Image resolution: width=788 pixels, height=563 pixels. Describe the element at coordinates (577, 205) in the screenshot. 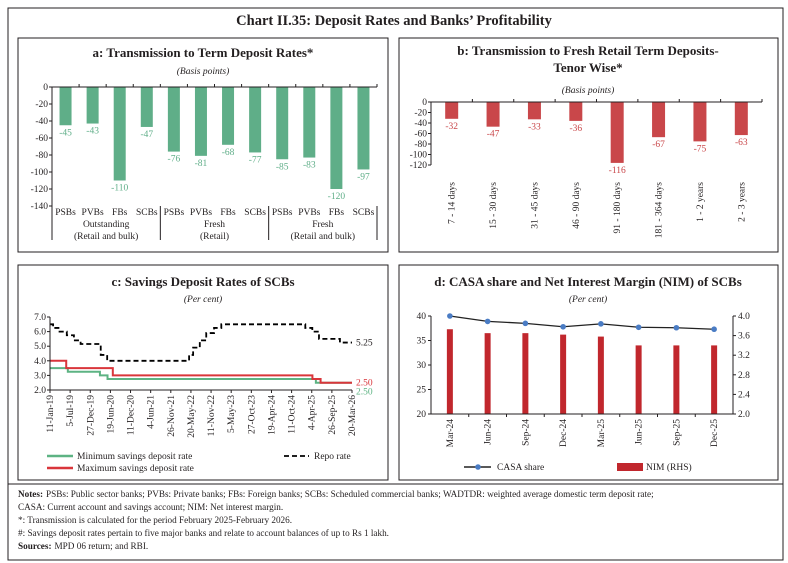

I see `category-label: 46 - 90 days` at that location.